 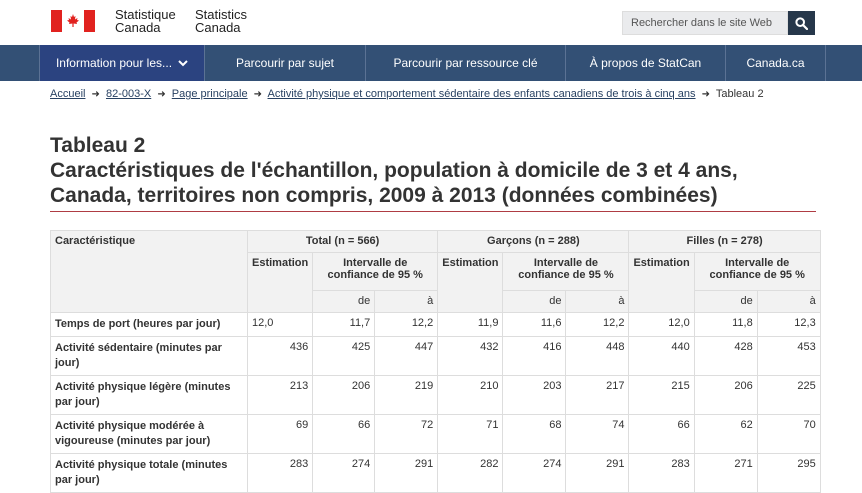 I want to click on page-title-line1: Tableau 2, so click(x=98, y=145).